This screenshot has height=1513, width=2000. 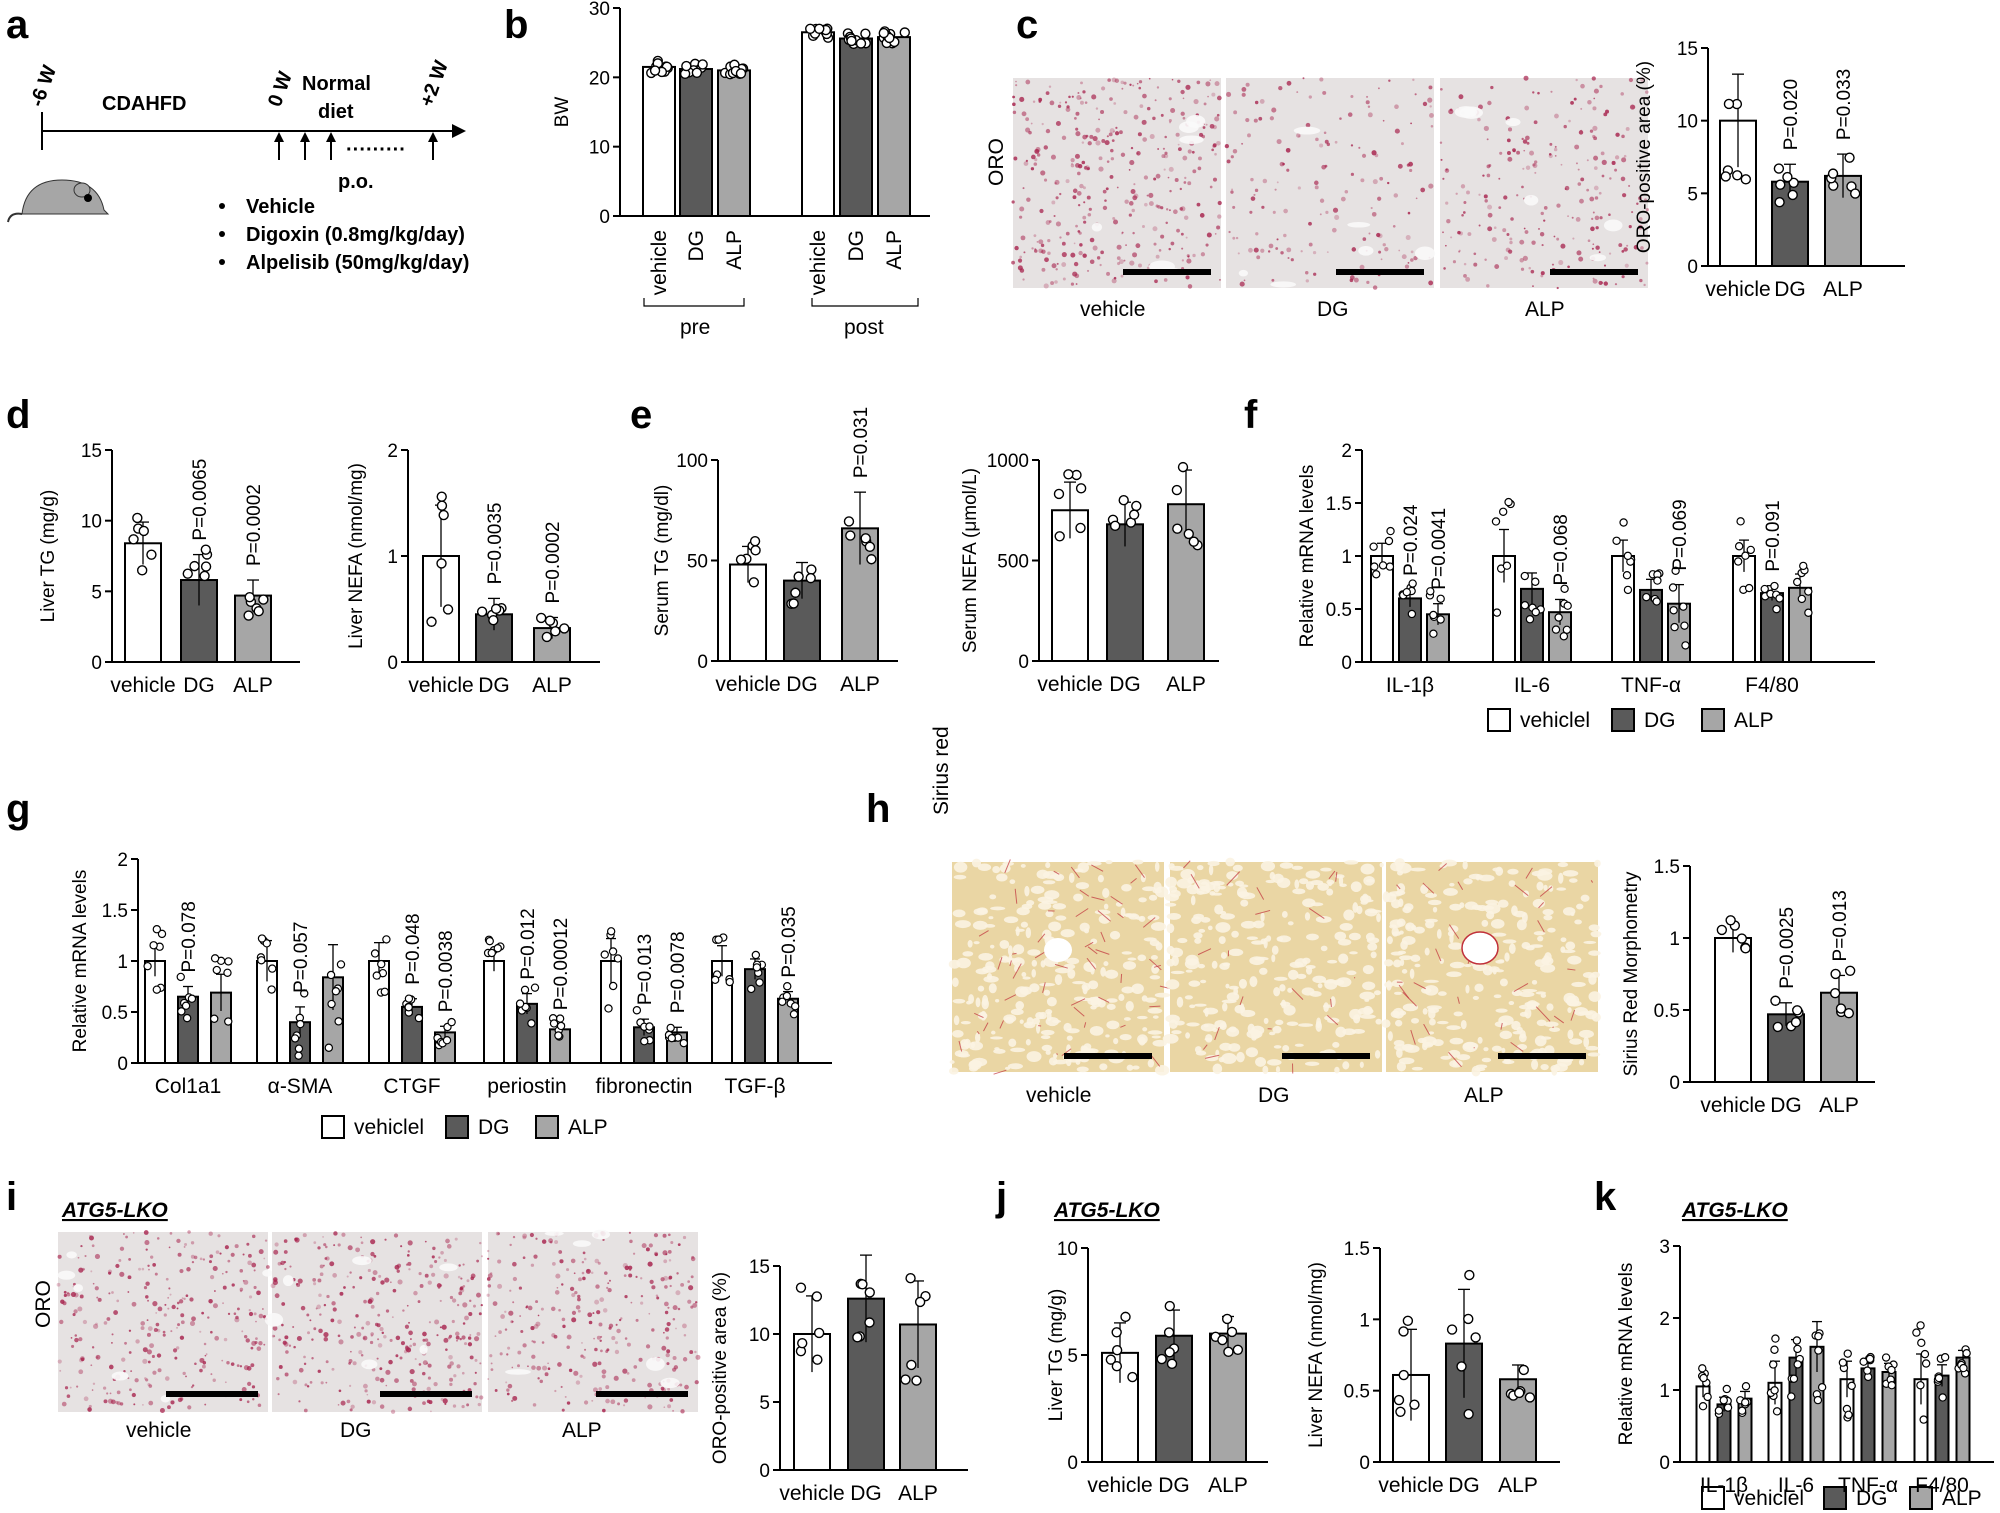 What do you see at coordinates (1117, 1366) in the screenshot?
I see `data-point-j1` at bounding box center [1117, 1366].